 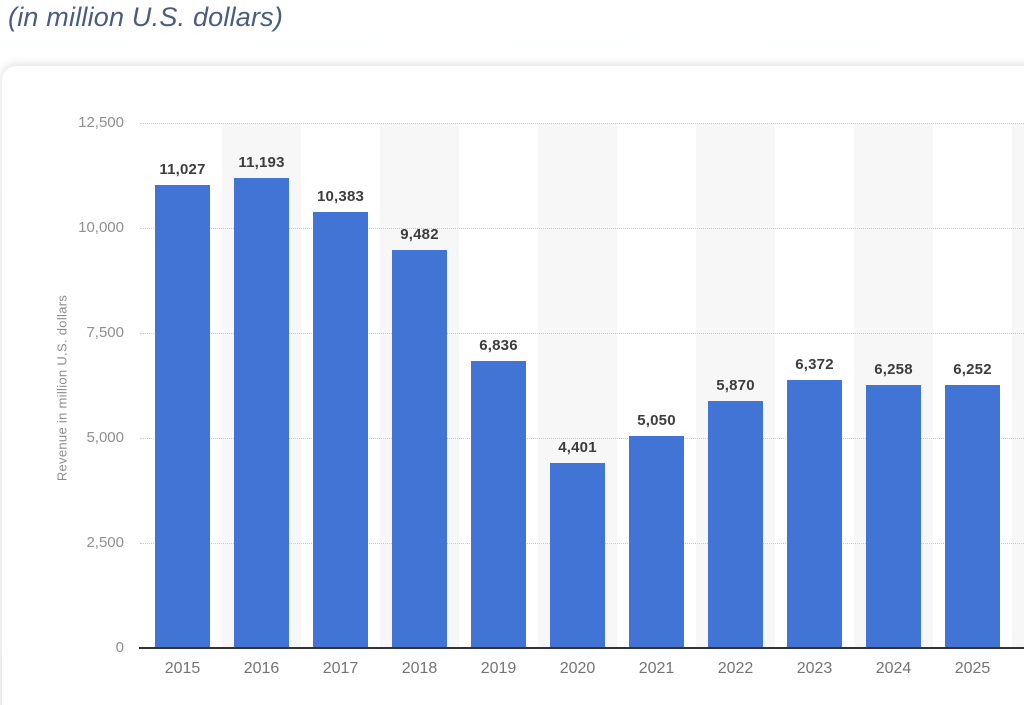 I want to click on bar-2024, so click(x=893, y=516).